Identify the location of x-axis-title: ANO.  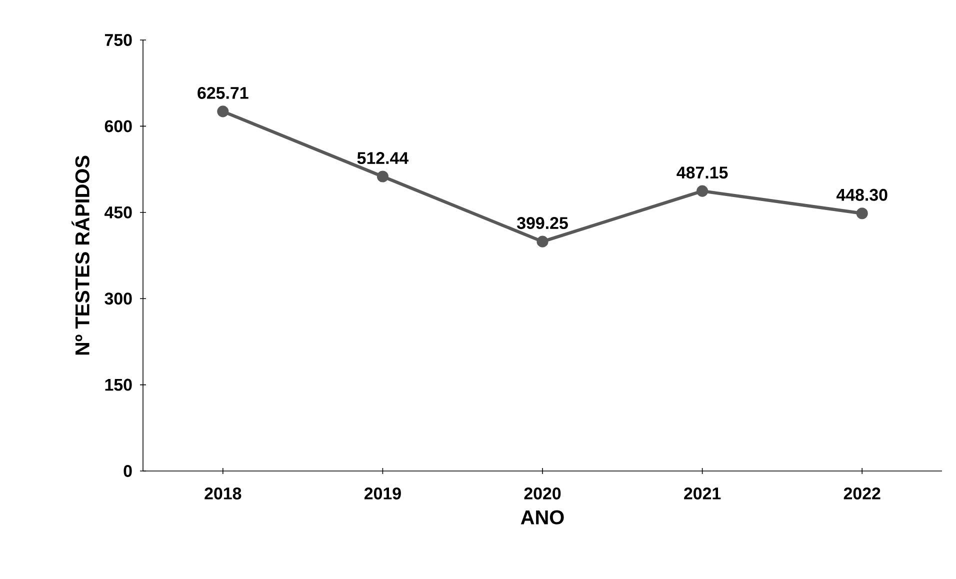
(542, 517).